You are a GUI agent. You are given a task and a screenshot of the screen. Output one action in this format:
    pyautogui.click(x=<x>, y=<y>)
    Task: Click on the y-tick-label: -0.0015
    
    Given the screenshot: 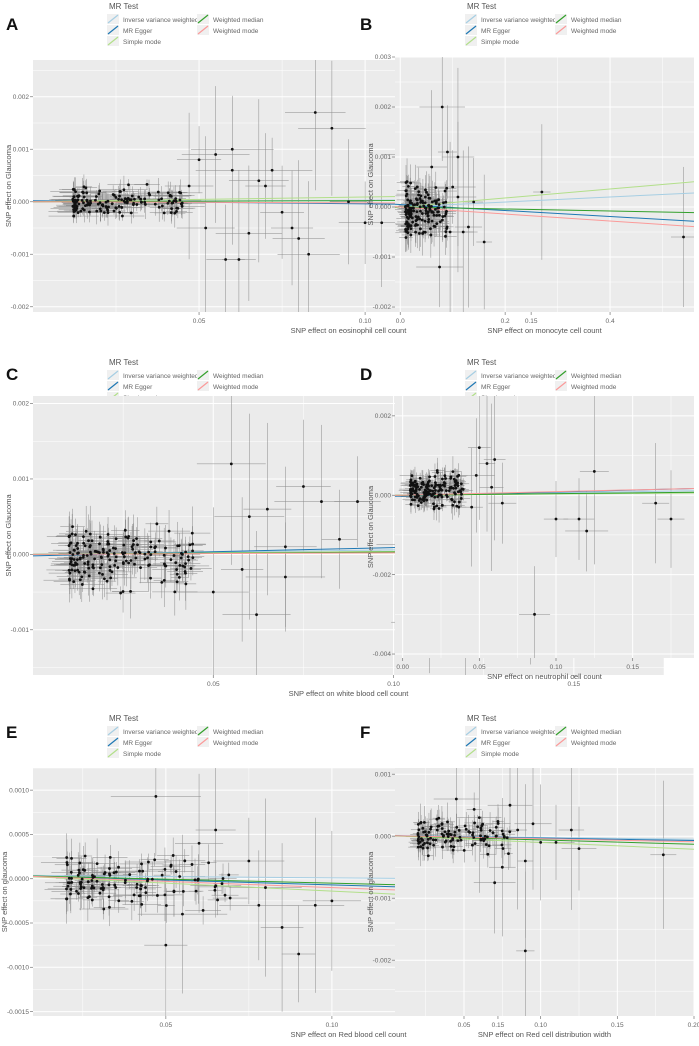 What is the action you would take?
    pyautogui.click(x=18, y=1012)
    